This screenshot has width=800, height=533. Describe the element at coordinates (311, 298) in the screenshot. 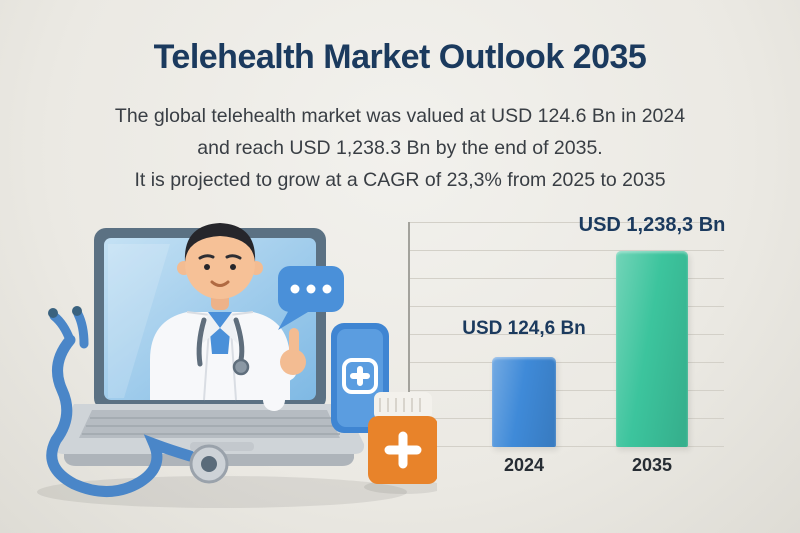

I see `chat-bubble-icon` at that location.